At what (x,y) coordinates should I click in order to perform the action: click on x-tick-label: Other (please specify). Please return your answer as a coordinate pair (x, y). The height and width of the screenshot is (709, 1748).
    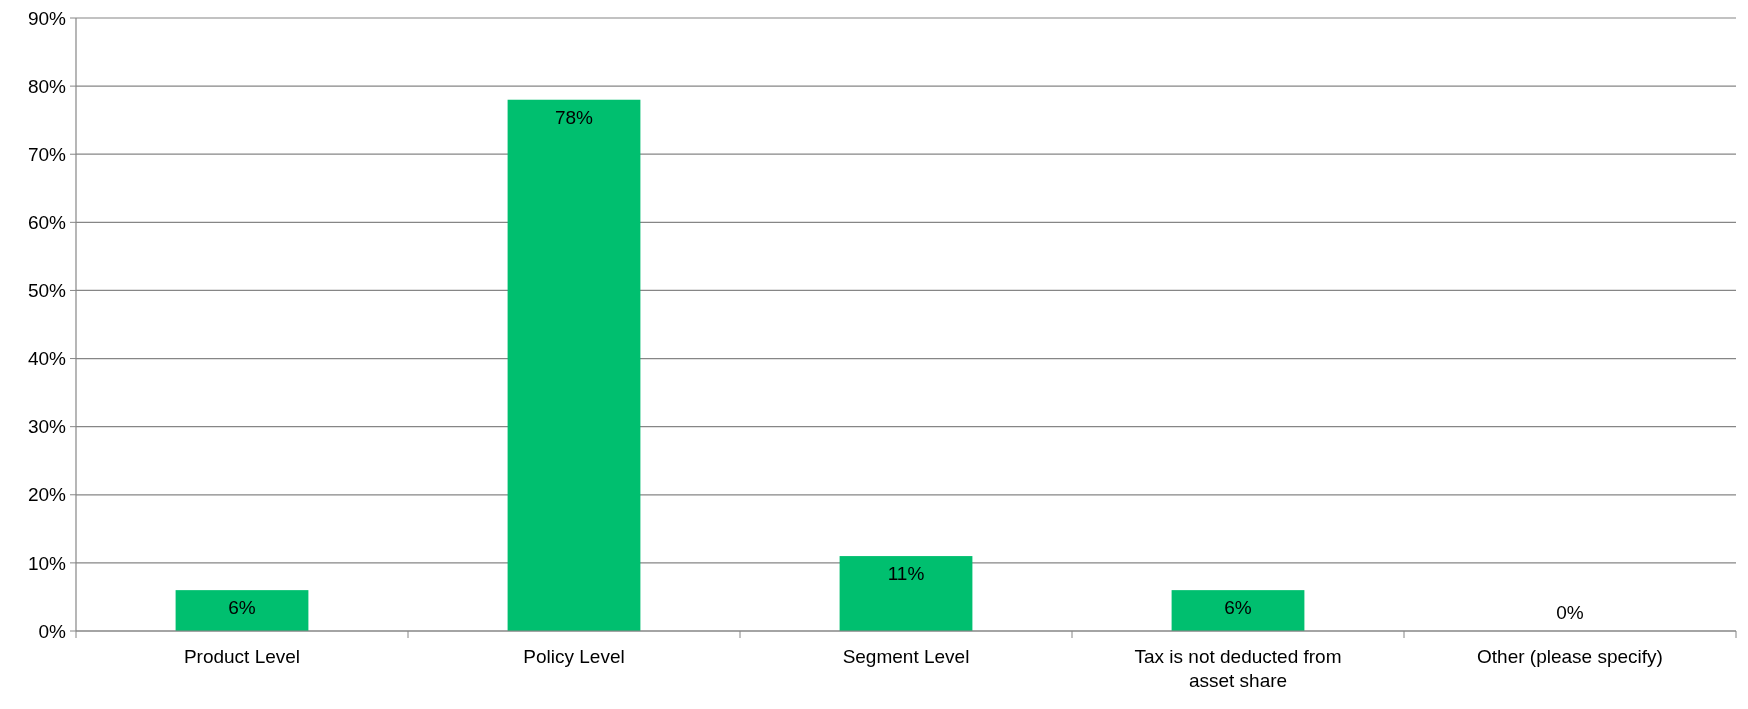
    Looking at the image, I should click on (1570, 656).